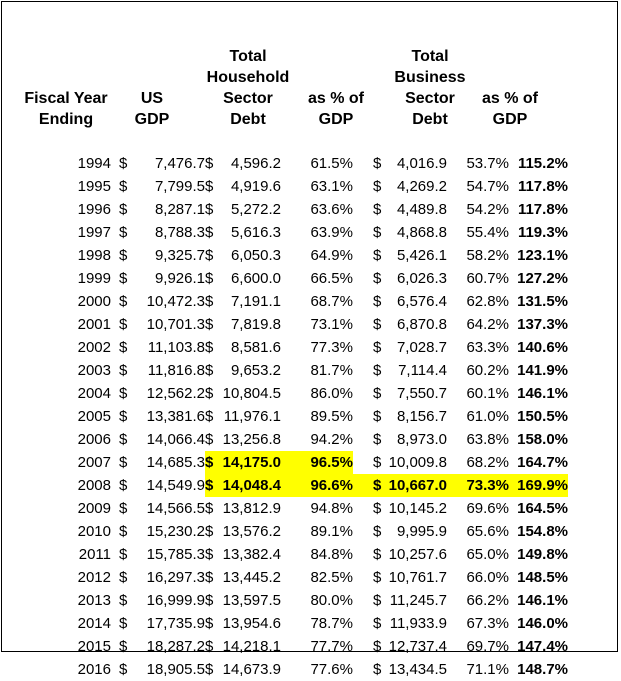  What do you see at coordinates (175, 324) in the screenshot?
I see `gdp-cell: 10,701.3` at bounding box center [175, 324].